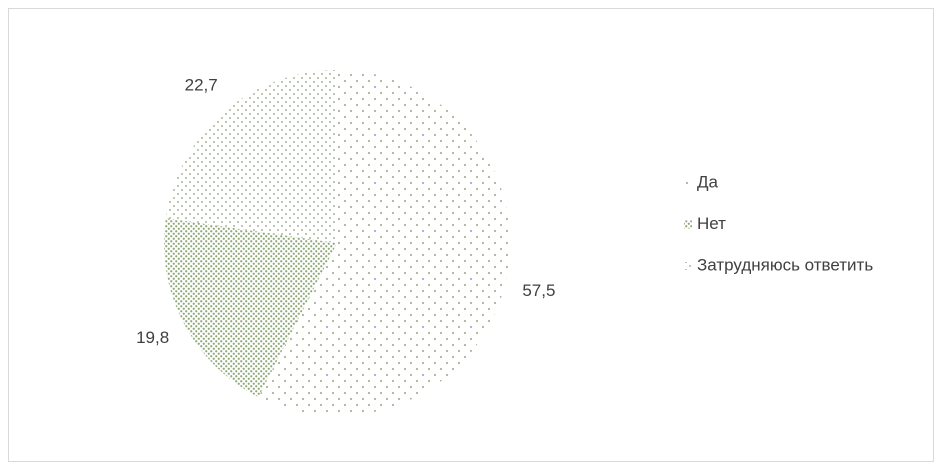  What do you see at coordinates (708, 181) in the screenshot?
I see `legend-label: Да` at bounding box center [708, 181].